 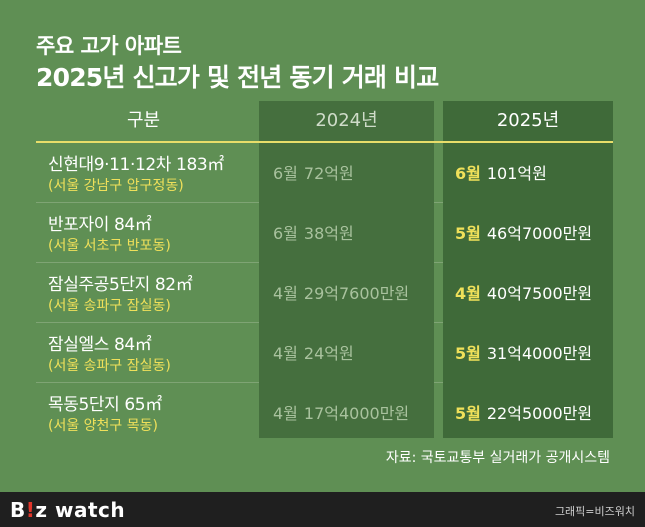 I want to click on table-row: 잠실엘스 84㎡ (서울 송파구 잠실동) 4월 24억원 5월 31억4000만원, so click(x=324, y=352).